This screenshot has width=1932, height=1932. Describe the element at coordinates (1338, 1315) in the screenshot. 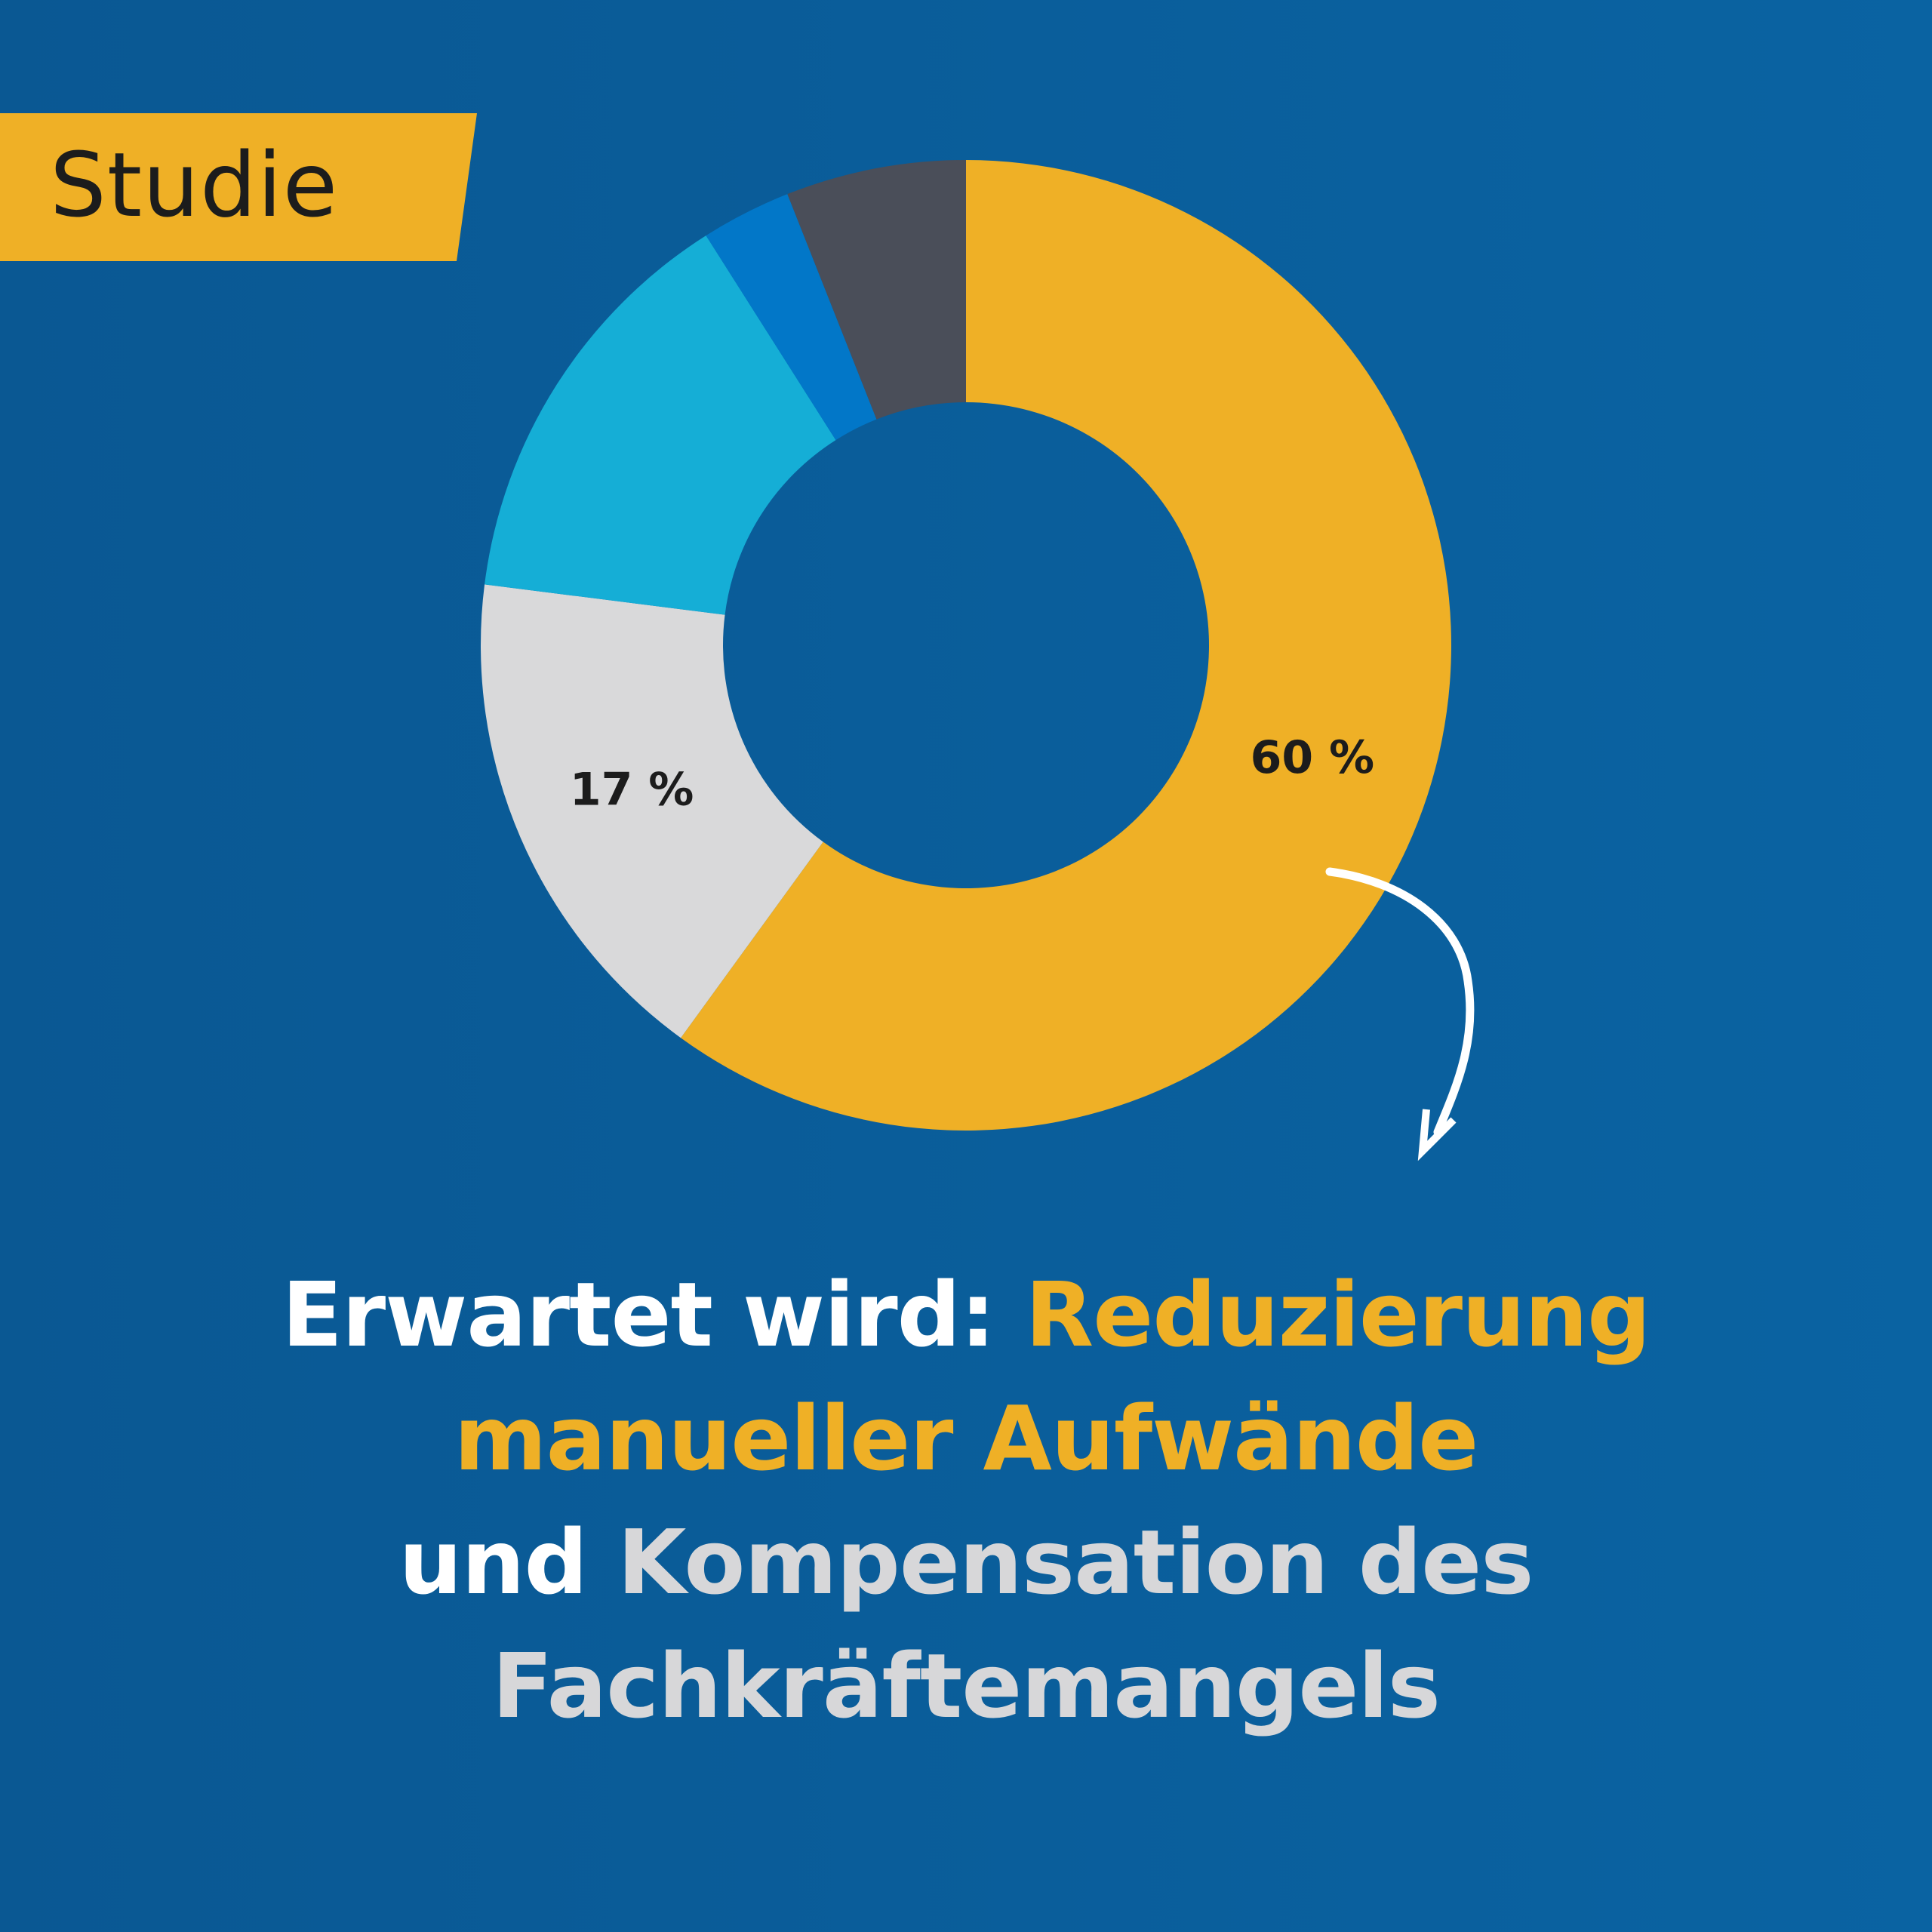

I see `headline-highlight-1: Reduzierung` at that location.